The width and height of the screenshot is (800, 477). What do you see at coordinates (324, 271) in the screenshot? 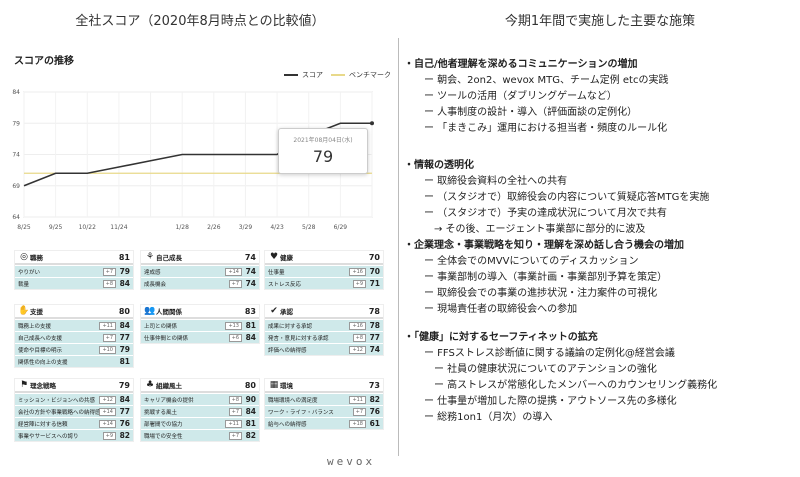
I see `card-row: 仕事量 +16 70` at bounding box center [324, 271].